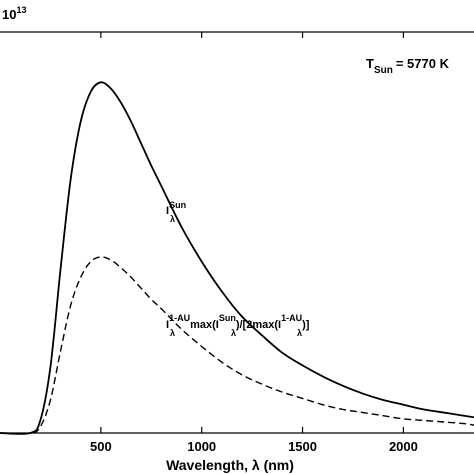 The height and width of the screenshot is (474, 474). Describe the element at coordinates (172, 333) in the screenshot. I see `dashed-curve-label-subscript-1: λ` at that location.